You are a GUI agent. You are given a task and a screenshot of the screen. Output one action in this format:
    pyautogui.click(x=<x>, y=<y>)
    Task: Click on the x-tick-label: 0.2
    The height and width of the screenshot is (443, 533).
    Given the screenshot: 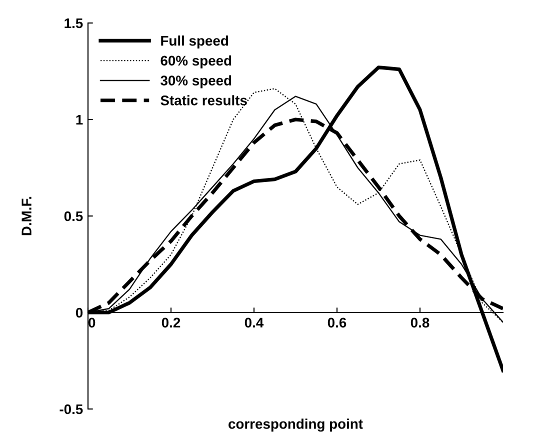 What is the action you would take?
    pyautogui.click(x=171, y=323)
    